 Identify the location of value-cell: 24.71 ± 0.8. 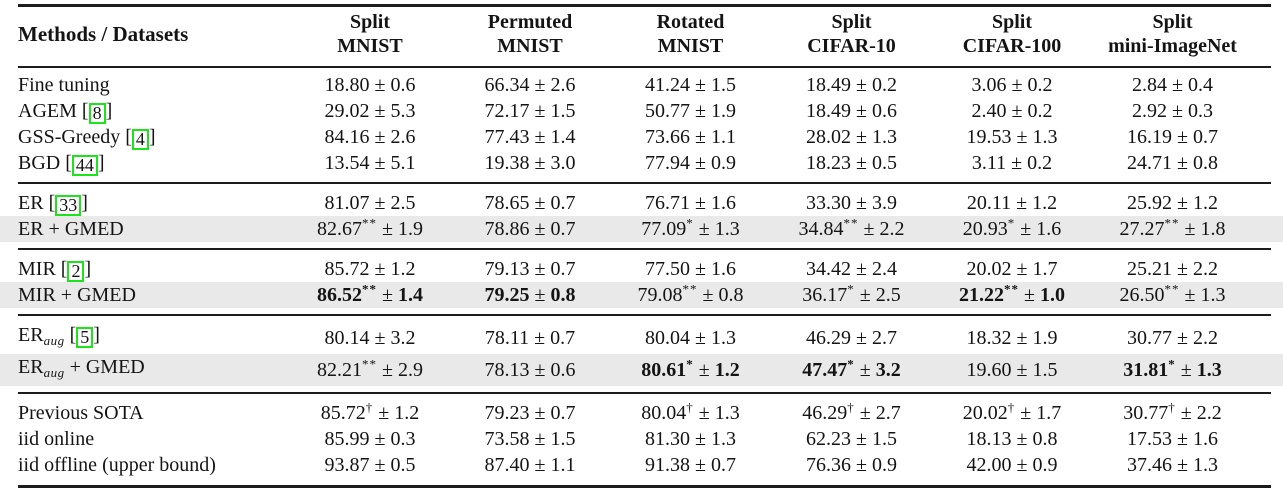
(1172, 163).